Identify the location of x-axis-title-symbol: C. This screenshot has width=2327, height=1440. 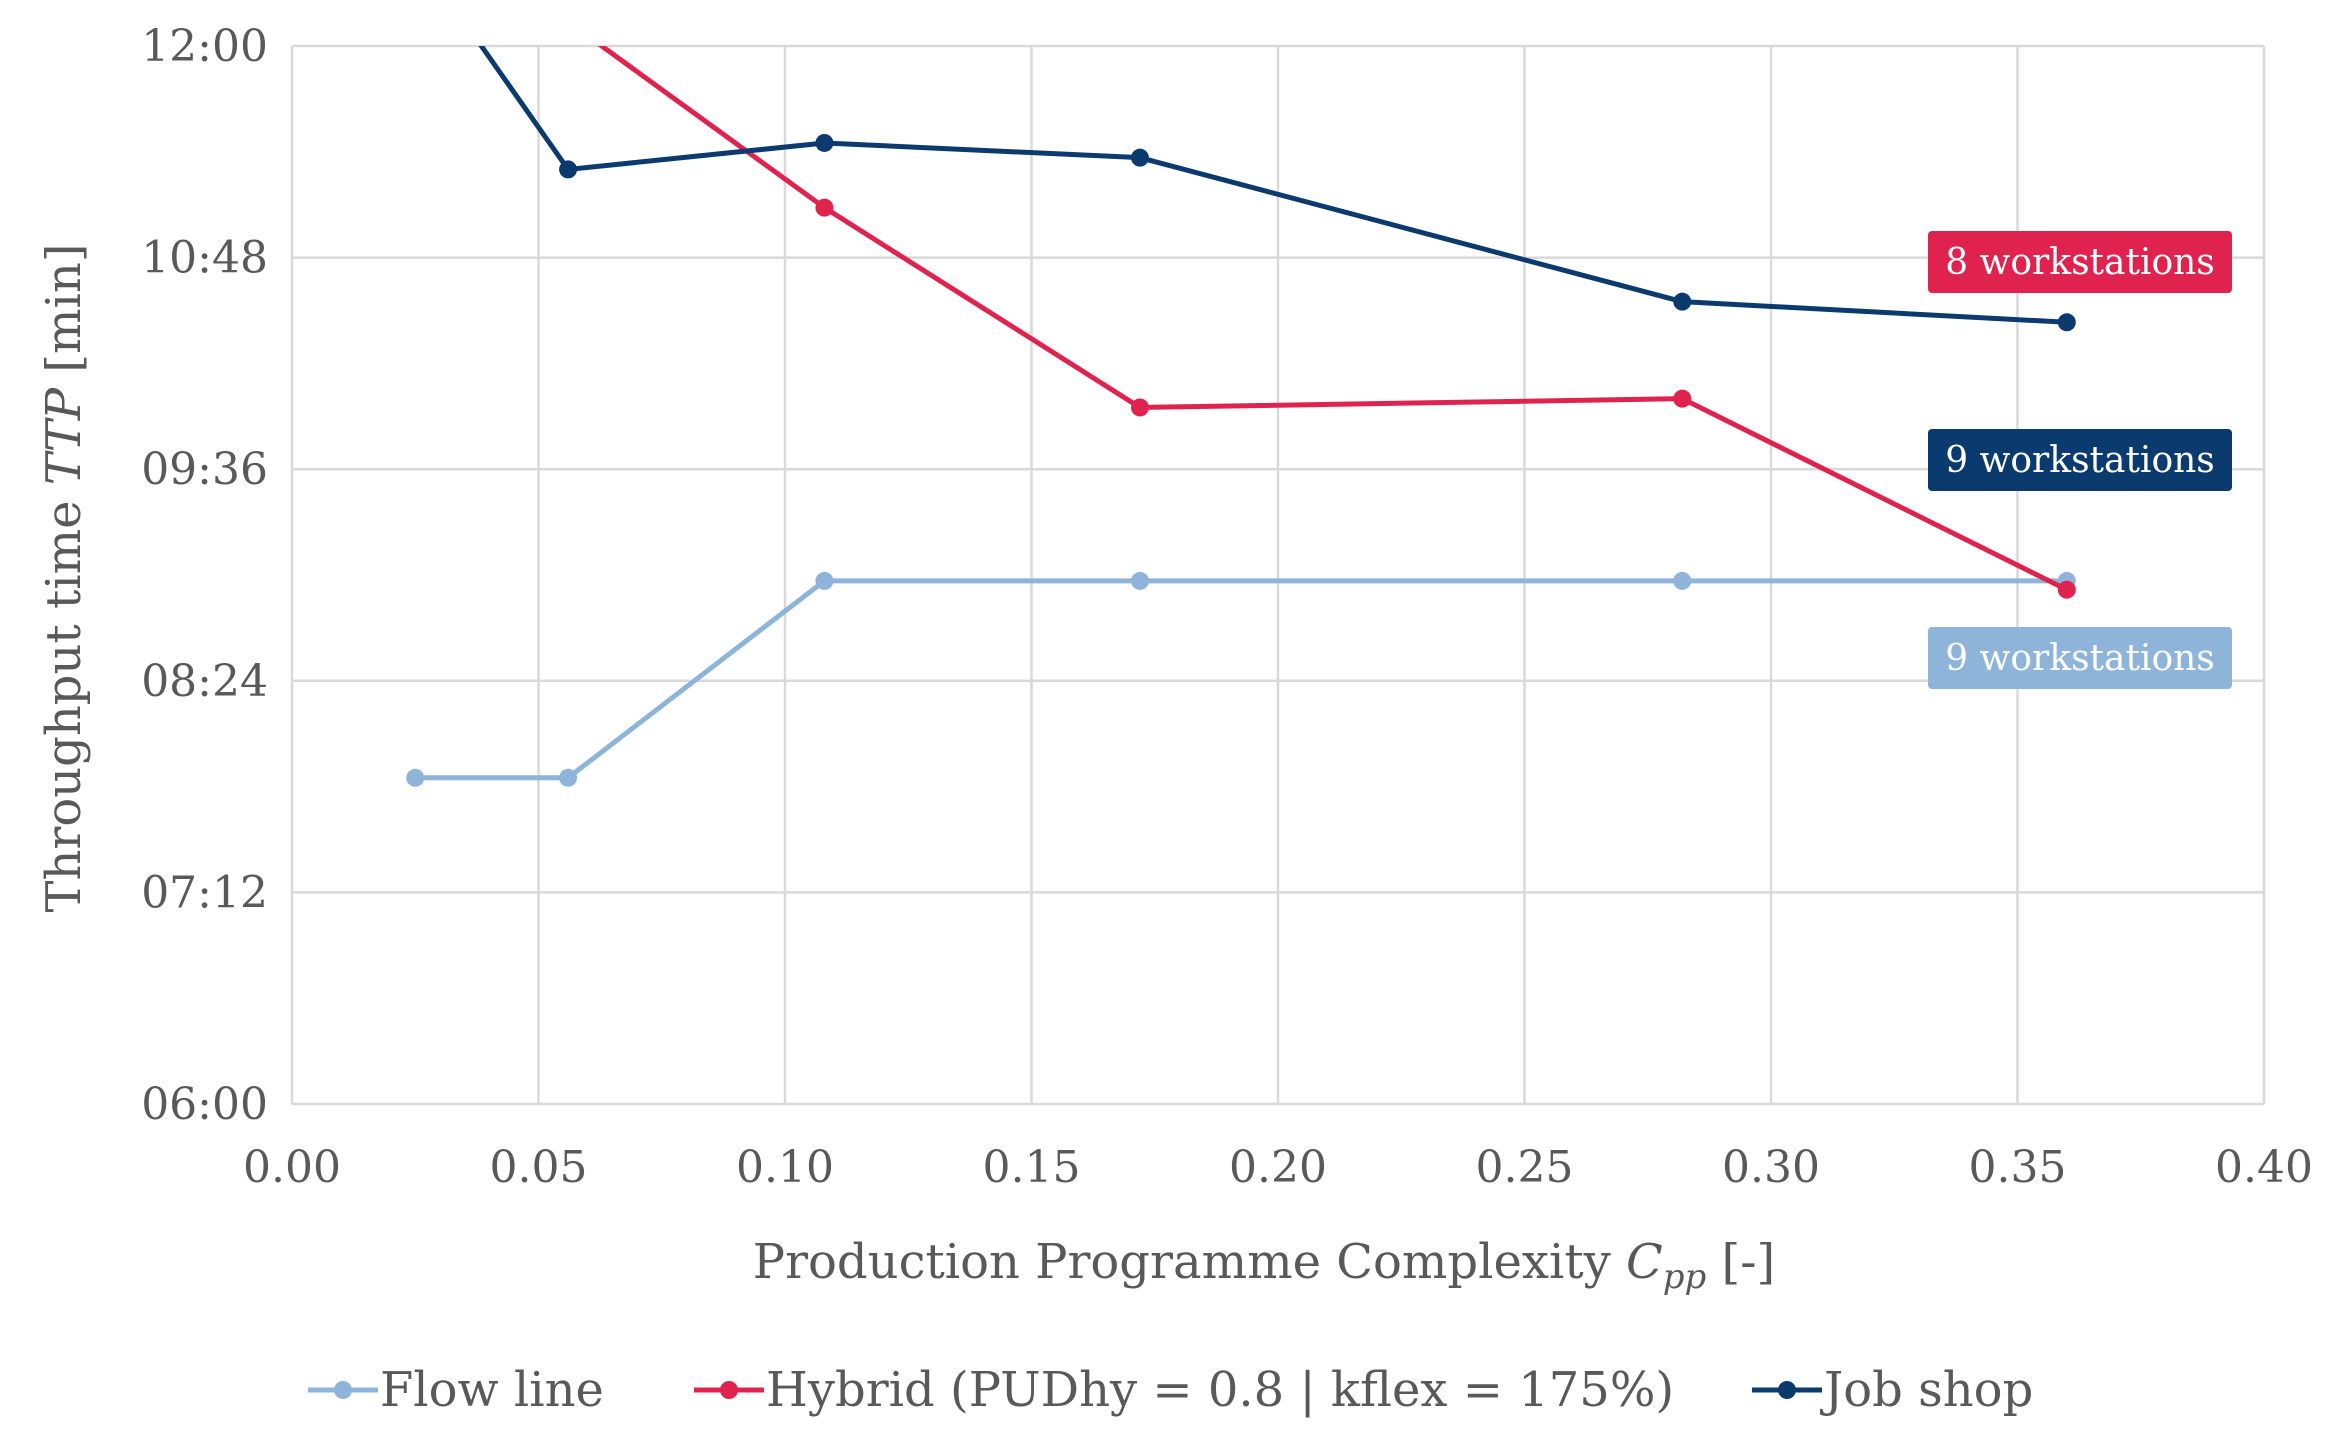
(1644, 1262).